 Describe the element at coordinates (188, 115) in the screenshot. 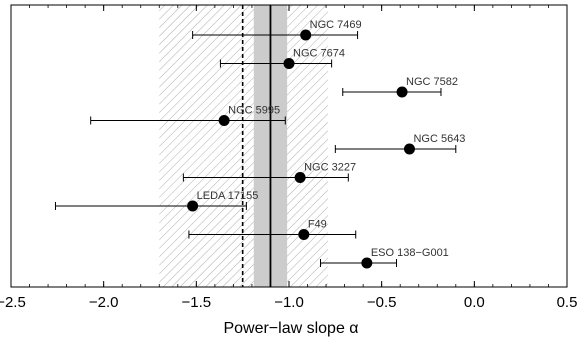

I see `data-point: NGC 5995` at that location.